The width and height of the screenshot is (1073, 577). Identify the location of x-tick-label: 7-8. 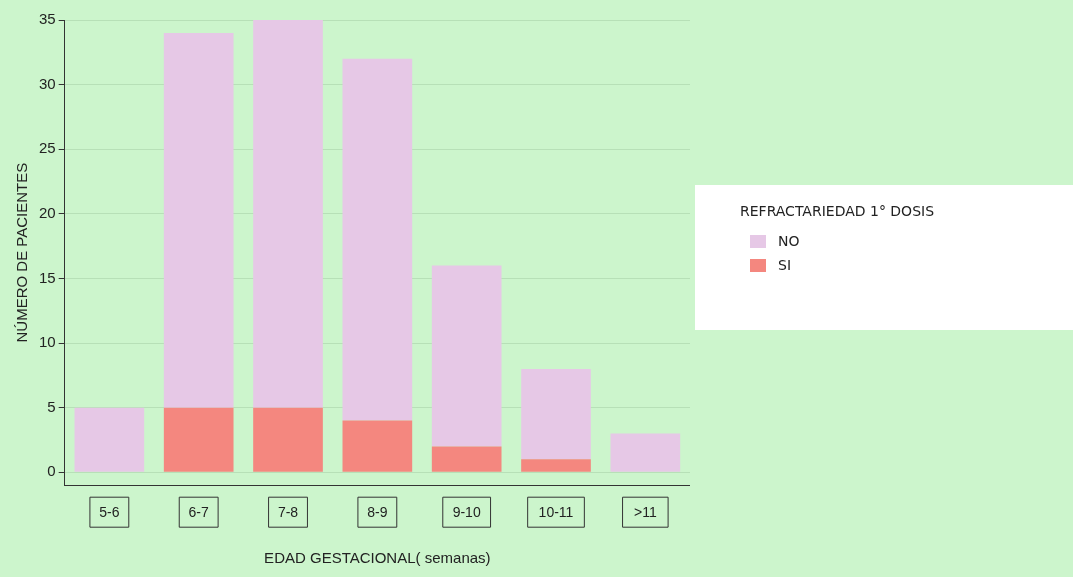
(288, 512).